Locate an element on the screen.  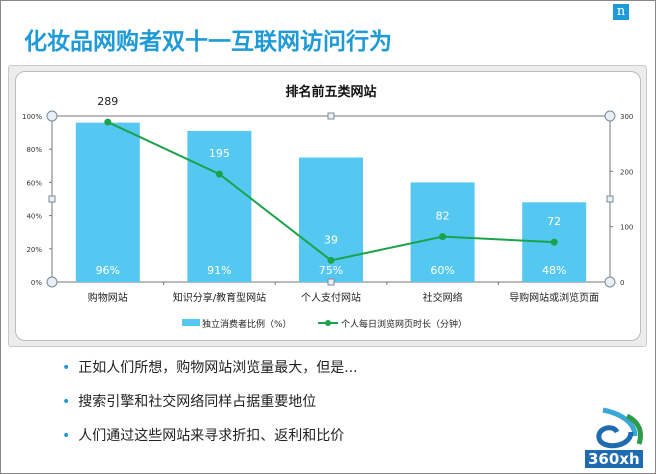
bar-data-label: 91% is located at coordinates (219, 270).